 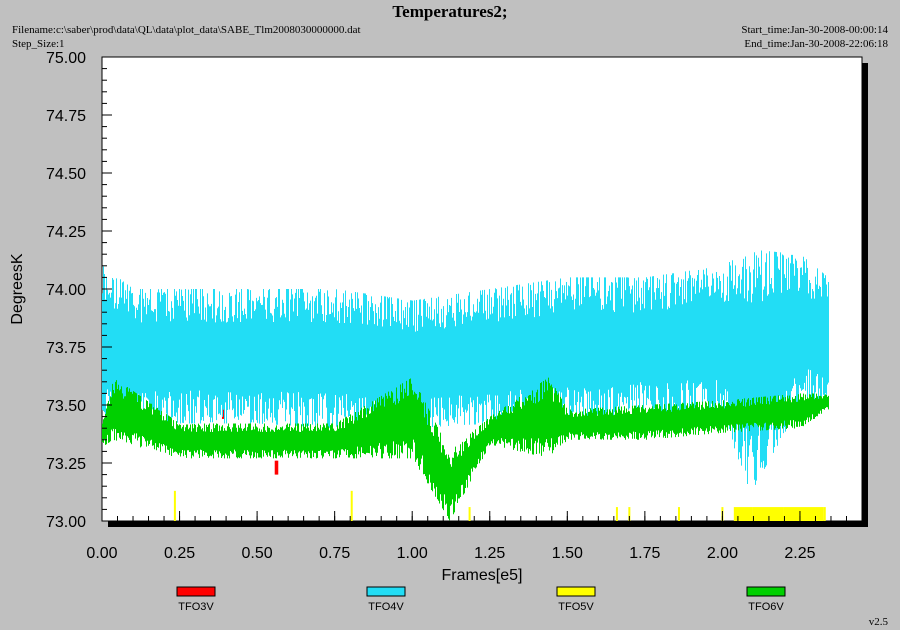 I want to click on legend-item-TFO6V: TFO6V, so click(x=766, y=599).